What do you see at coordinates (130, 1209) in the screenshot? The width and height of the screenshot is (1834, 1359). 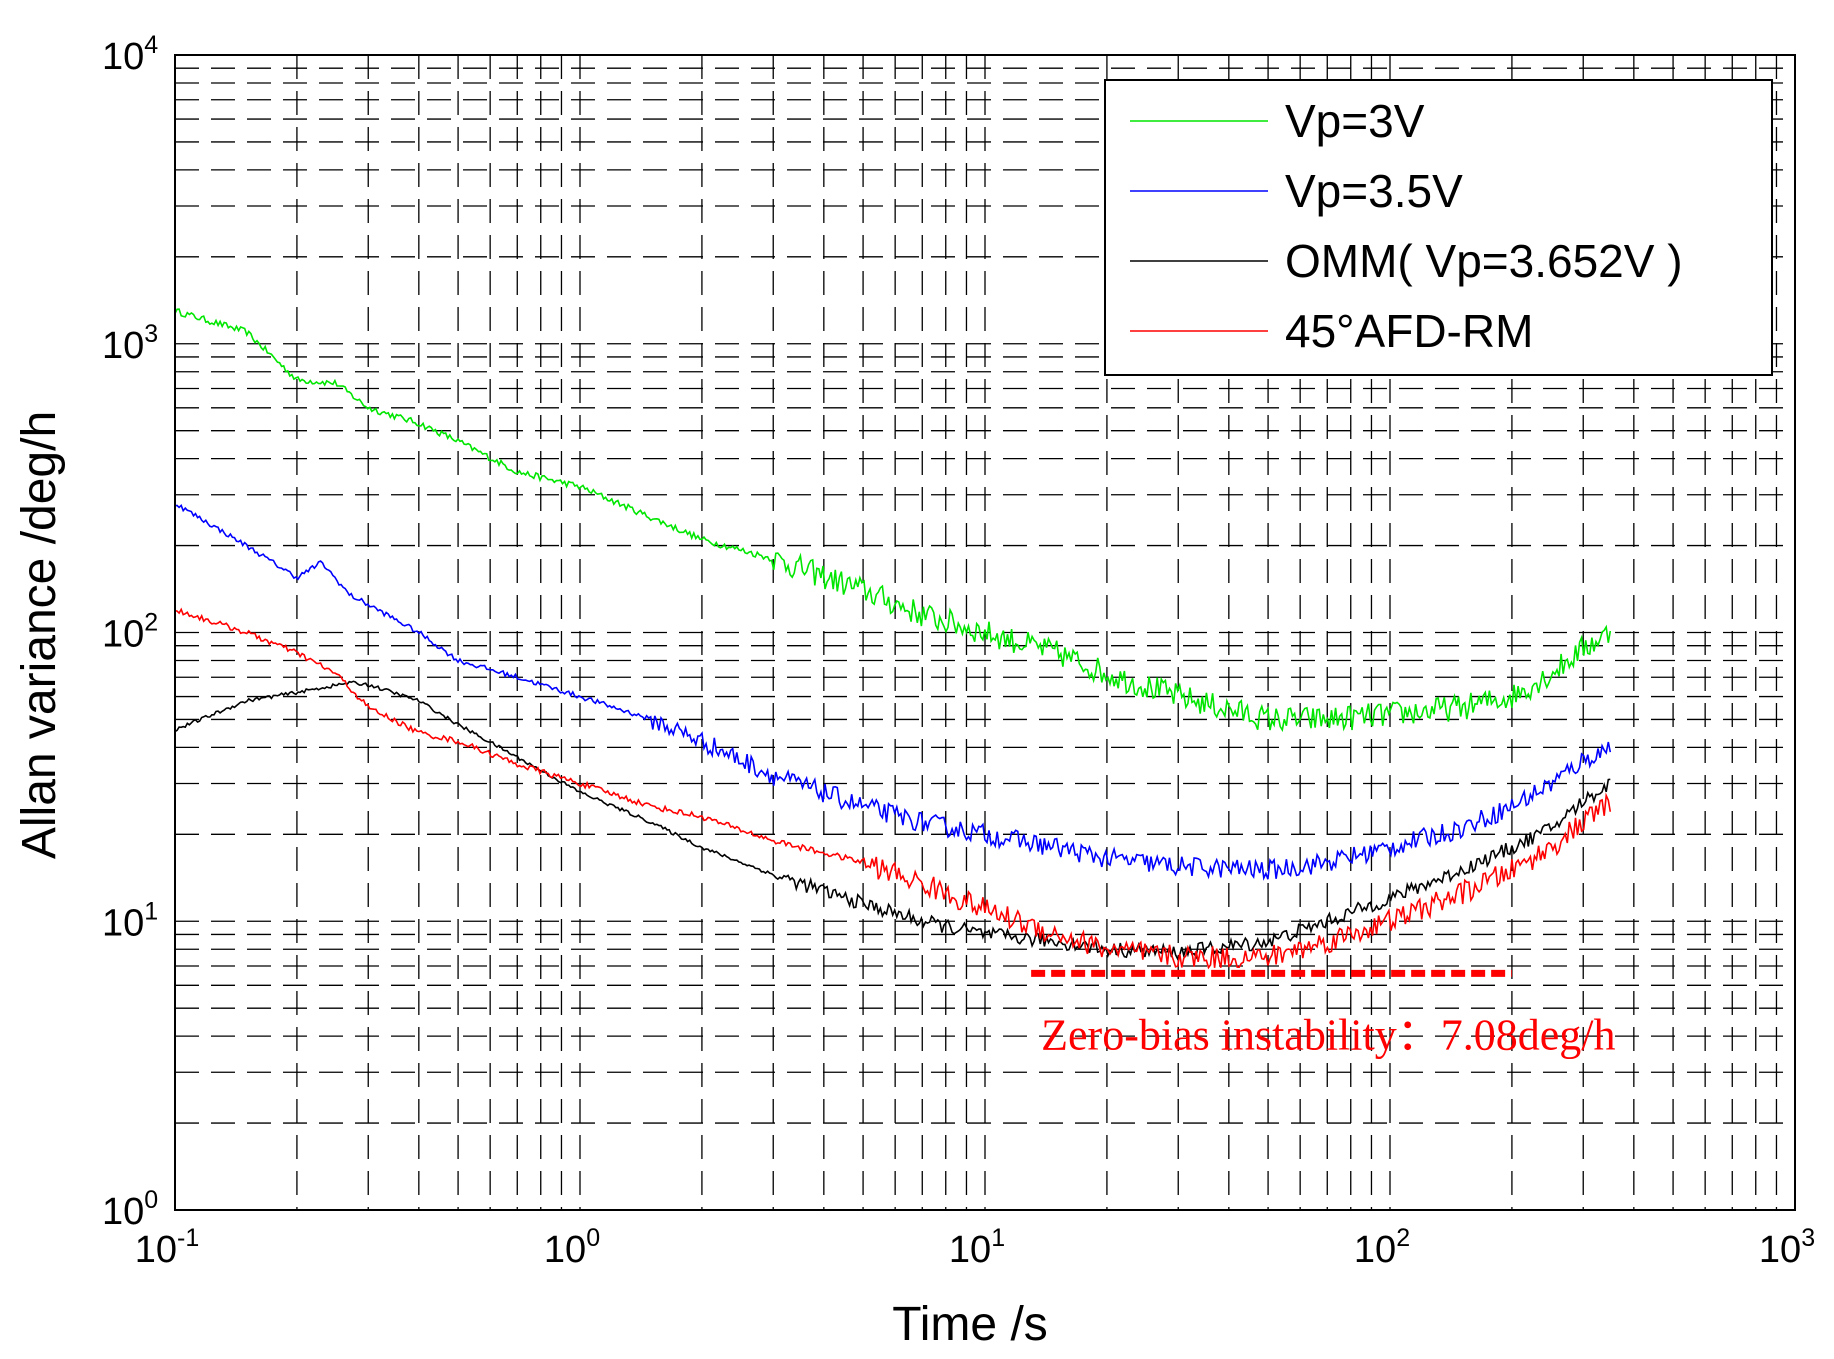 I see `y-tick-label: 10⁰` at bounding box center [130, 1209].